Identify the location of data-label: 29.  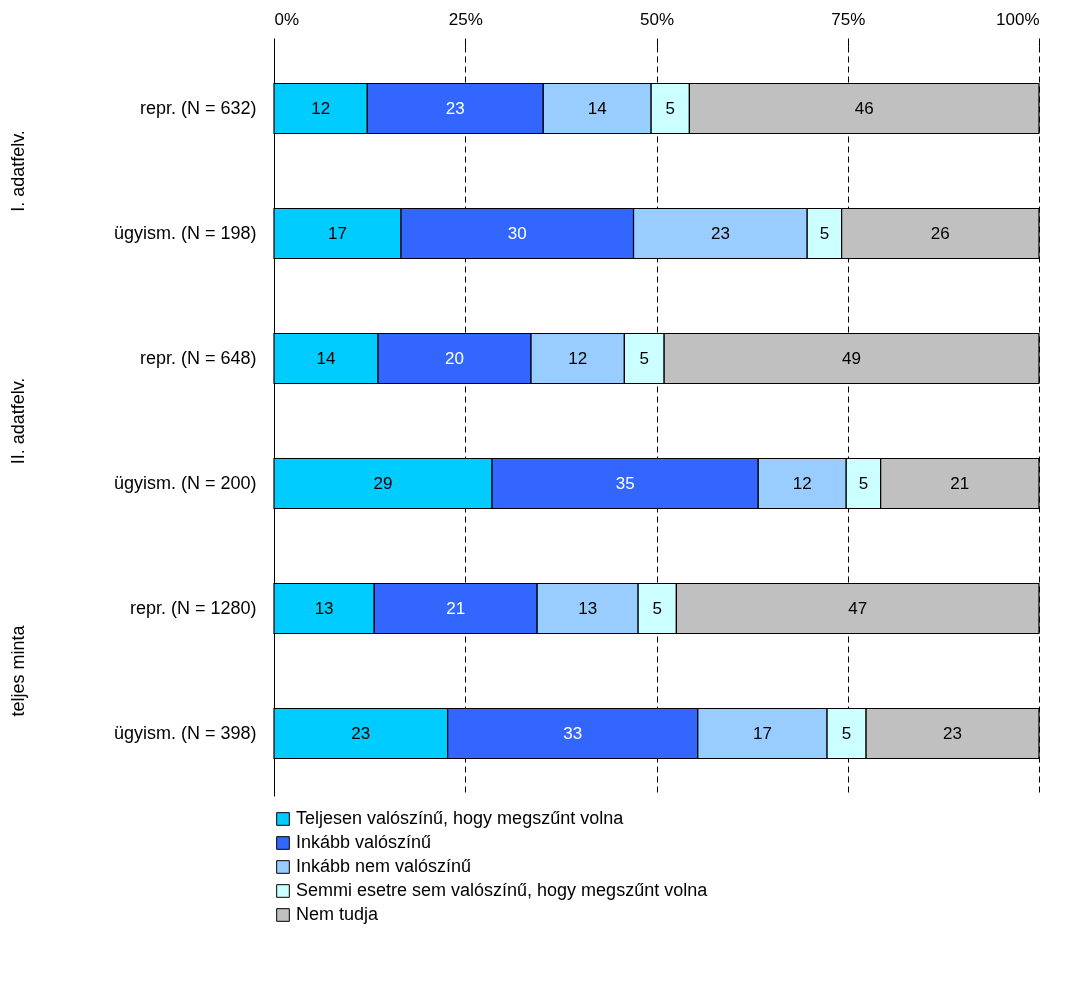
(383, 483).